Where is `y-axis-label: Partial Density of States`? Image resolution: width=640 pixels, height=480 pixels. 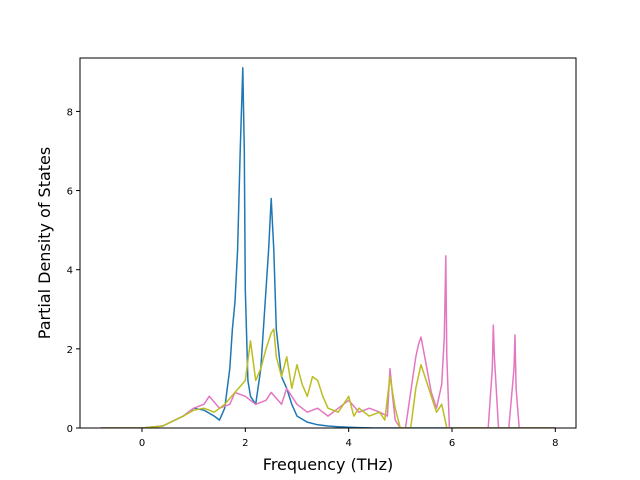 y-axis-label: Partial Density of States is located at coordinates (44, 243).